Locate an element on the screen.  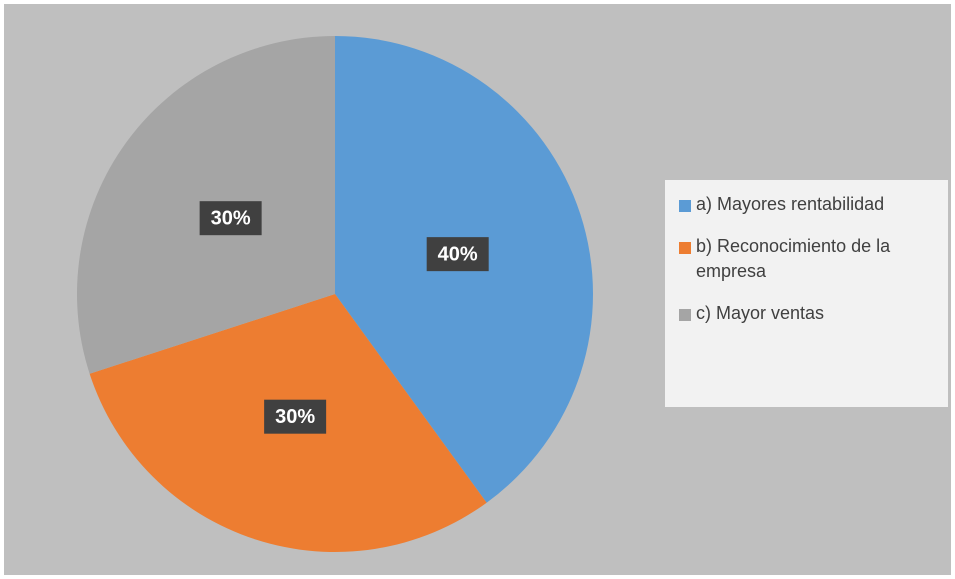
legend-entry: b) Reconocimiento de la empresa is located at coordinates (809, 259).